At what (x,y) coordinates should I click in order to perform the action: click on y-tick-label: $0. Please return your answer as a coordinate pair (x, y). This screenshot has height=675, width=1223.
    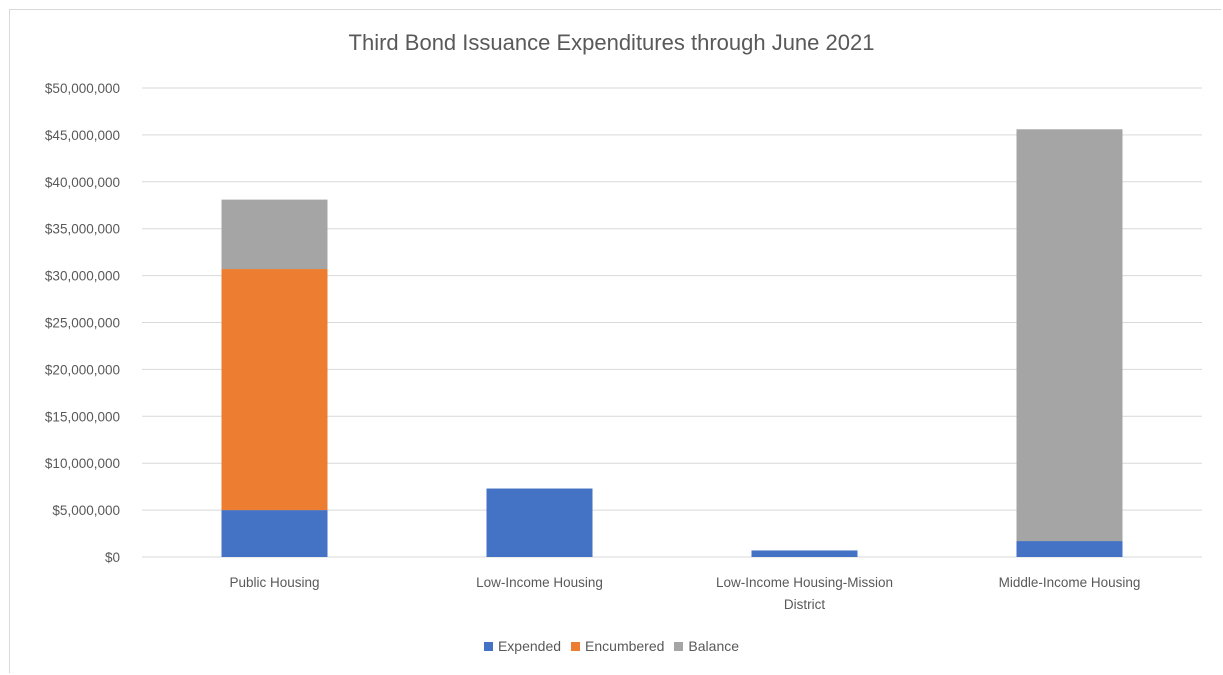
    Looking at the image, I should click on (112, 557).